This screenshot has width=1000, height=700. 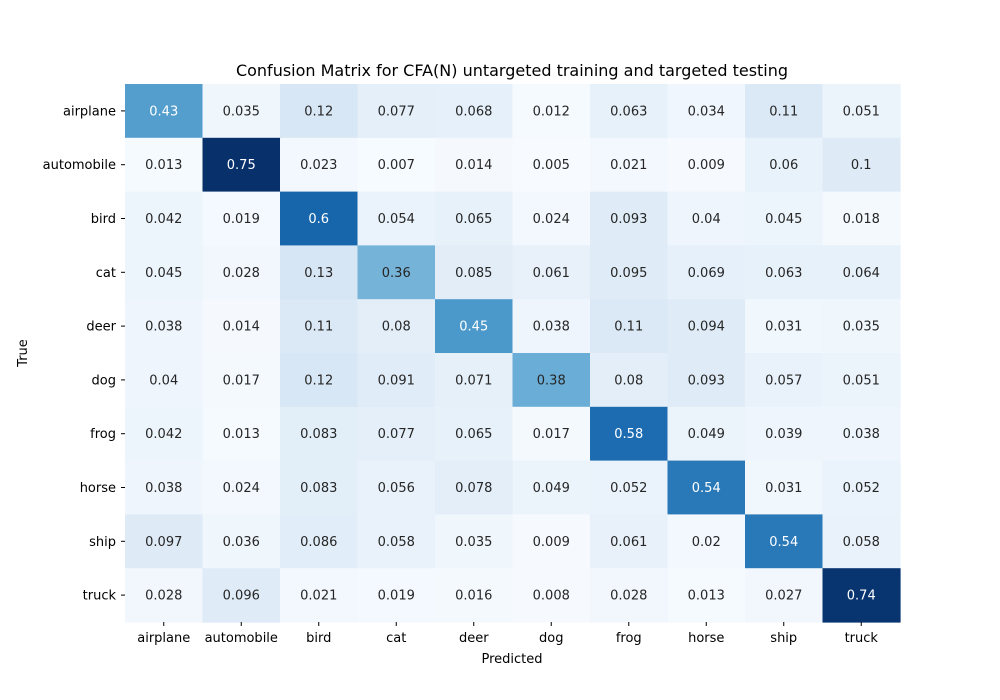 I want to click on cell-value-label: 0.063, so click(x=783, y=273).